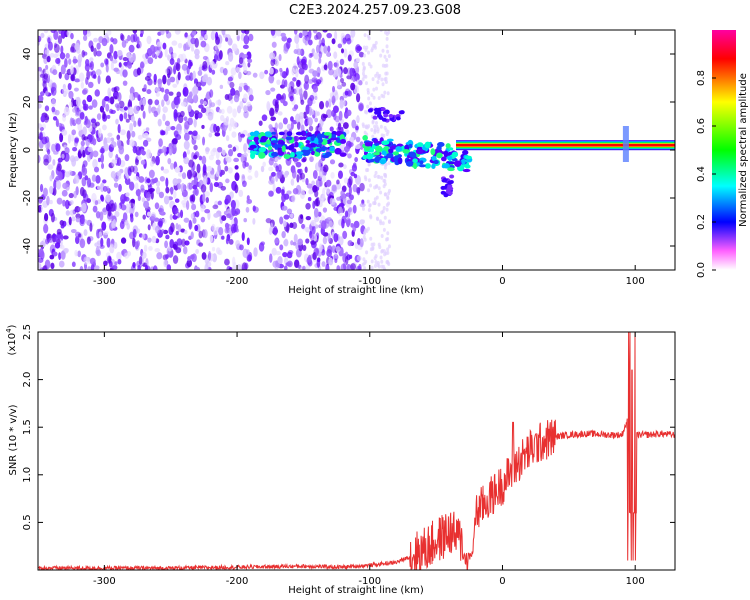  Describe the element at coordinates (386, 115) in the screenshot. I see `branch-upper-blob` at that location.